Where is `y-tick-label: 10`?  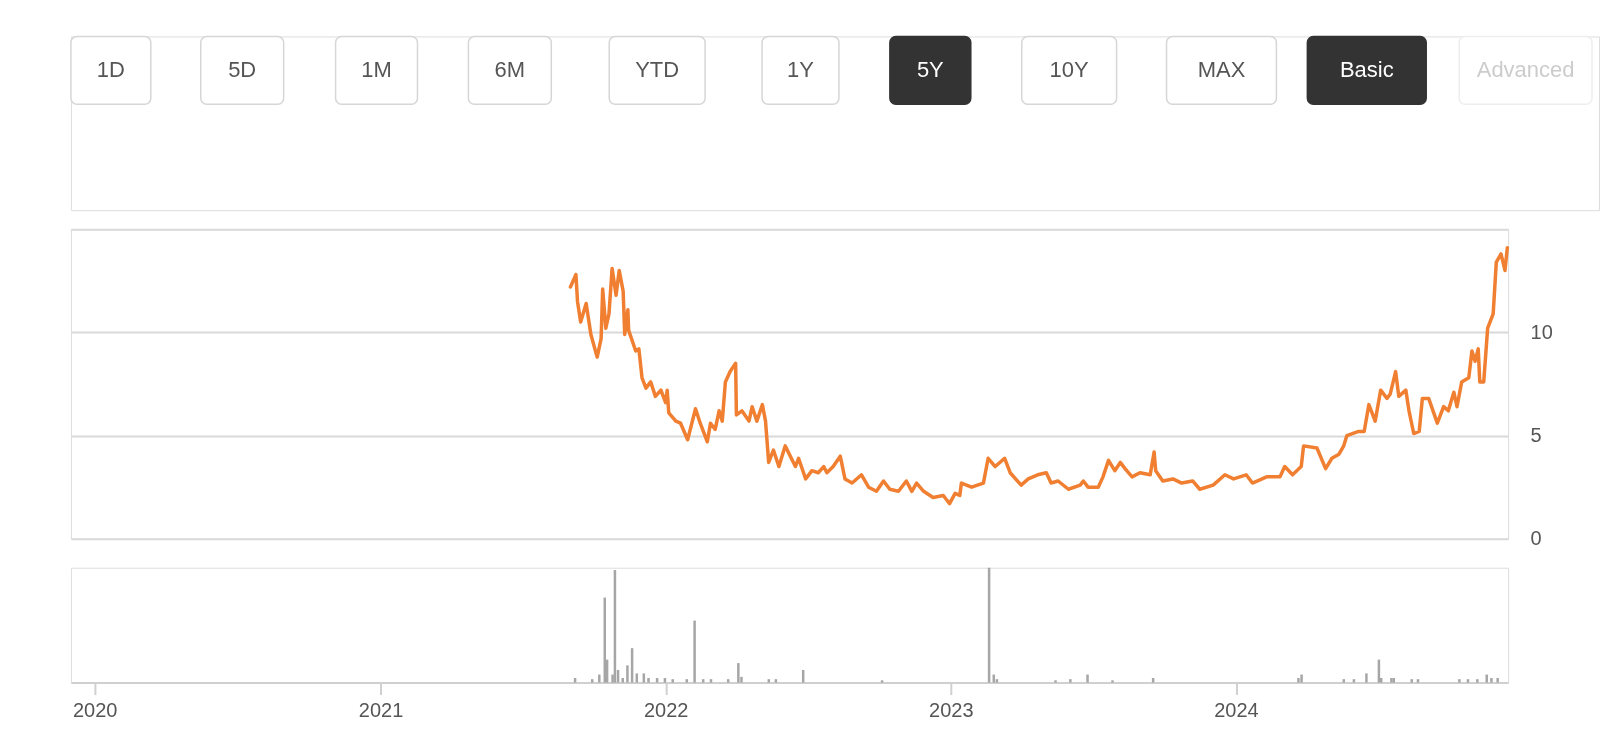
y-tick-label: 10 is located at coordinates (1541, 331).